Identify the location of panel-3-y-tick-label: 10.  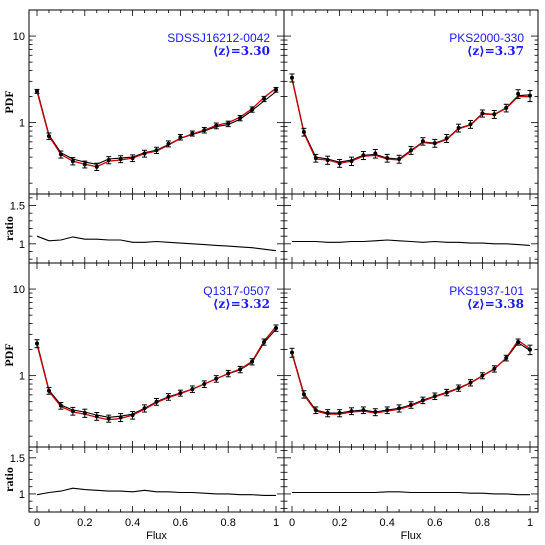
(19, 290).